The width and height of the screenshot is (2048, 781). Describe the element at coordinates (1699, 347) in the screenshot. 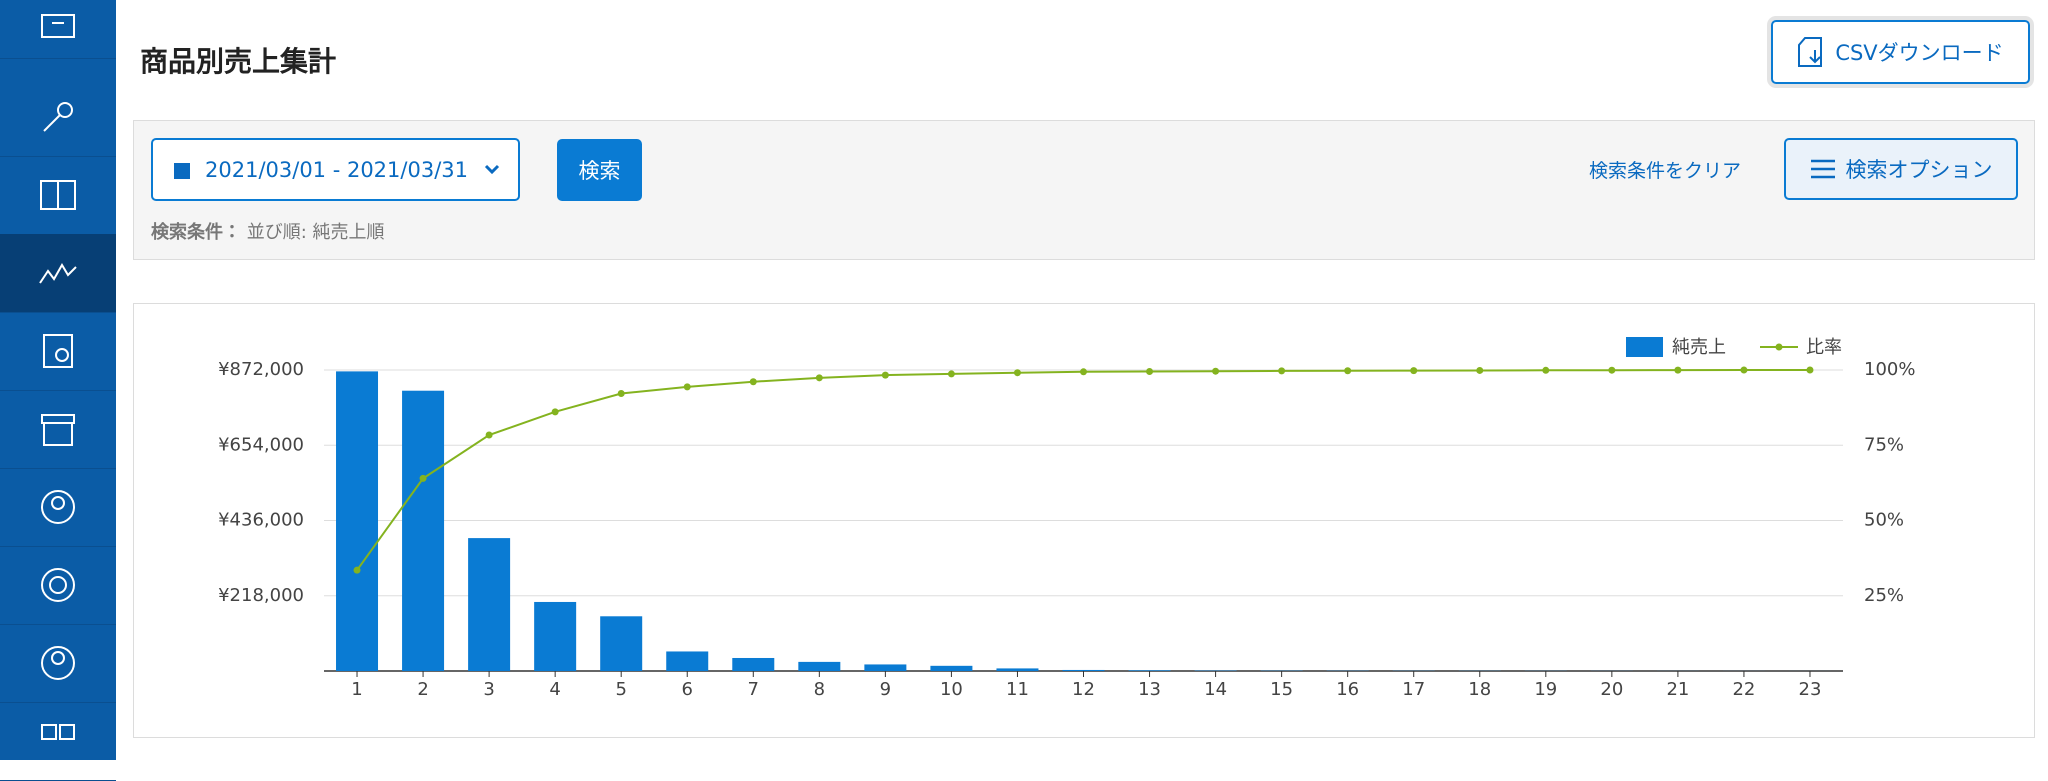

I see `legend-label: 純売上` at that location.